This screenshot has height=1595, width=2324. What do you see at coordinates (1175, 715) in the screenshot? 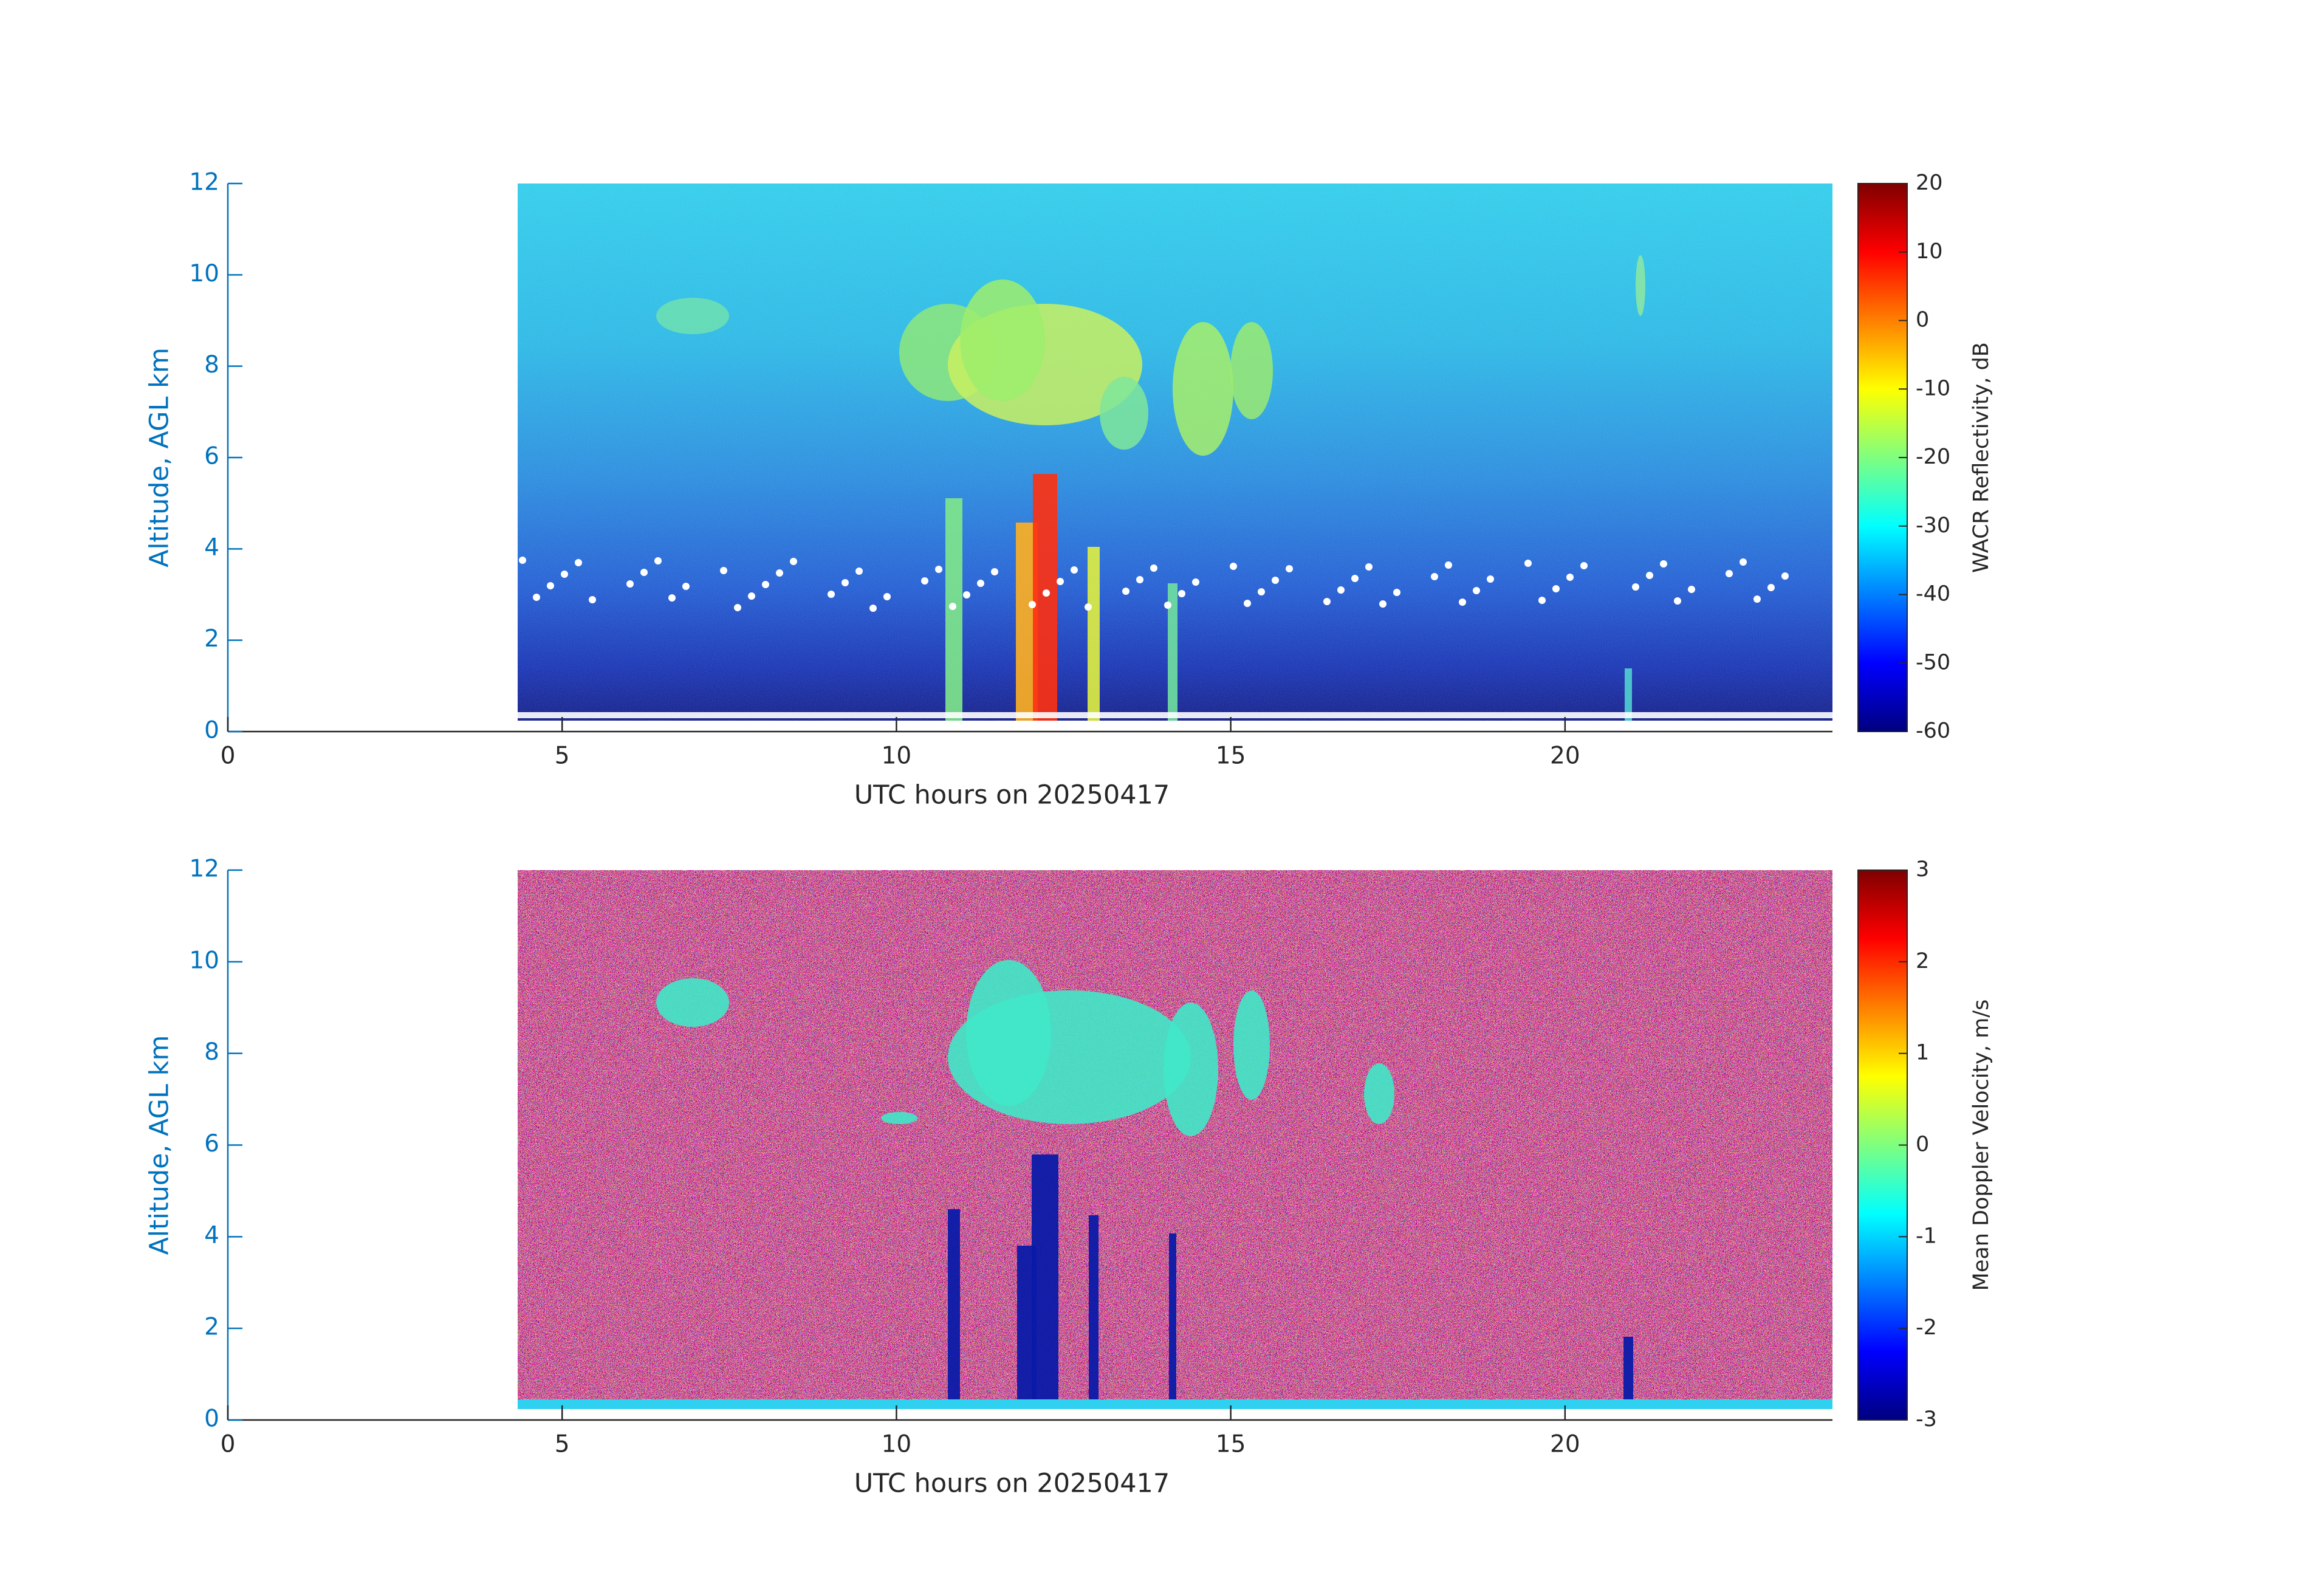
I see `ground-clutter` at bounding box center [1175, 715].